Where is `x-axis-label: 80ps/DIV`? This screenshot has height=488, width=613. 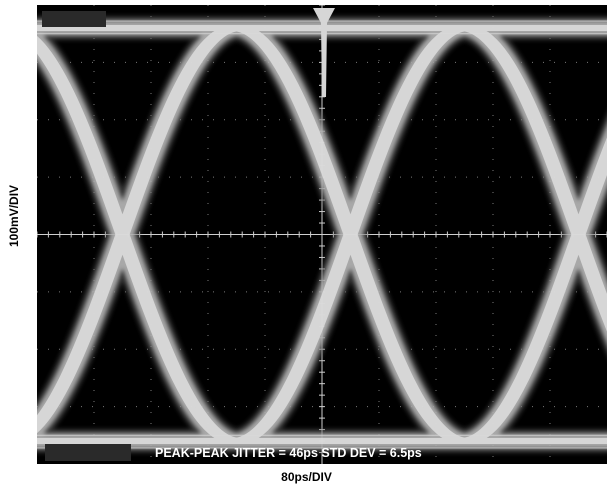 x-axis-label: 80ps/DIV is located at coordinates (306, 477).